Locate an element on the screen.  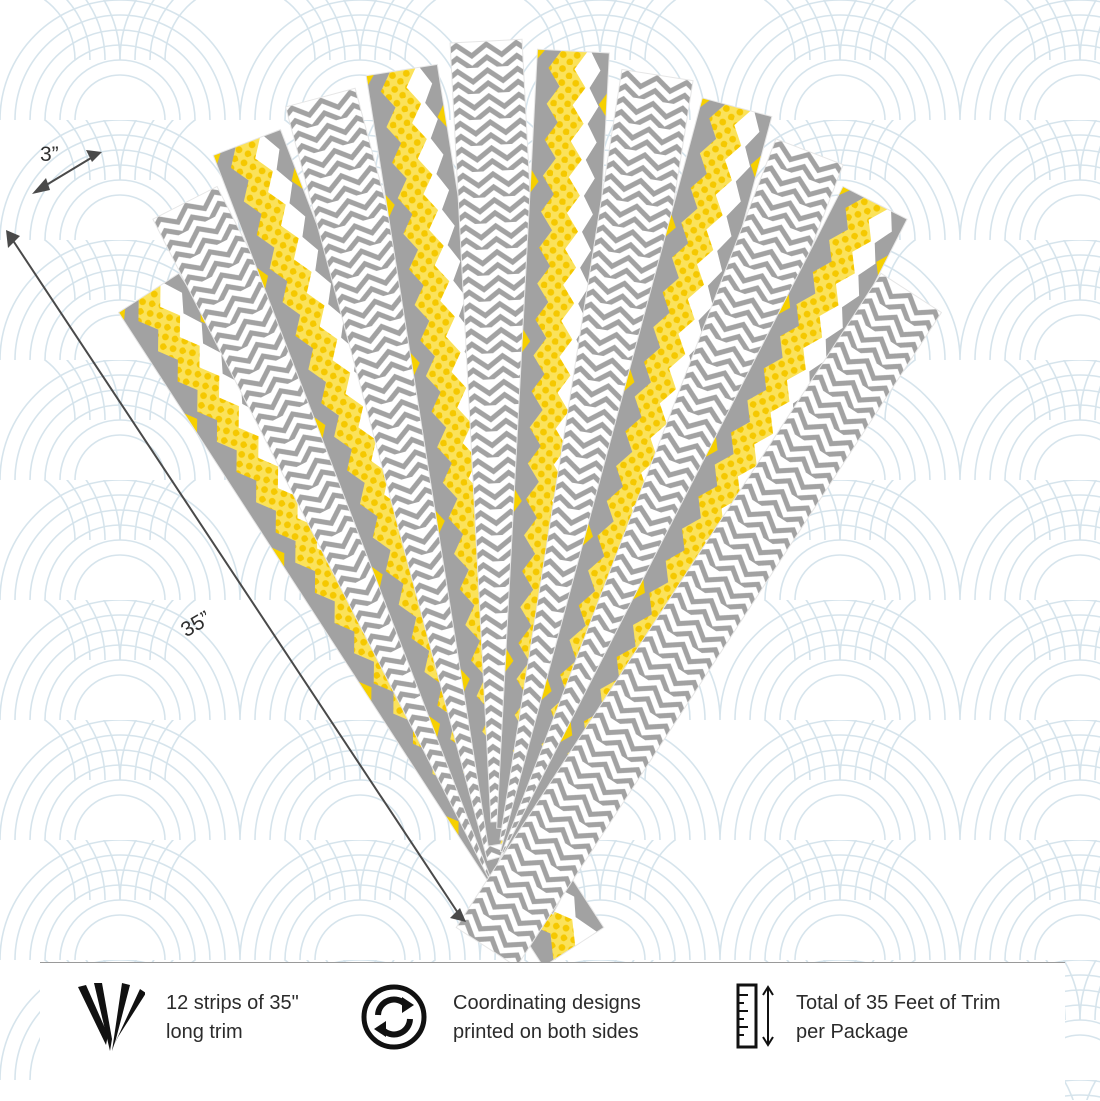
ruler-length-icon is located at coordinates (755, 1016).